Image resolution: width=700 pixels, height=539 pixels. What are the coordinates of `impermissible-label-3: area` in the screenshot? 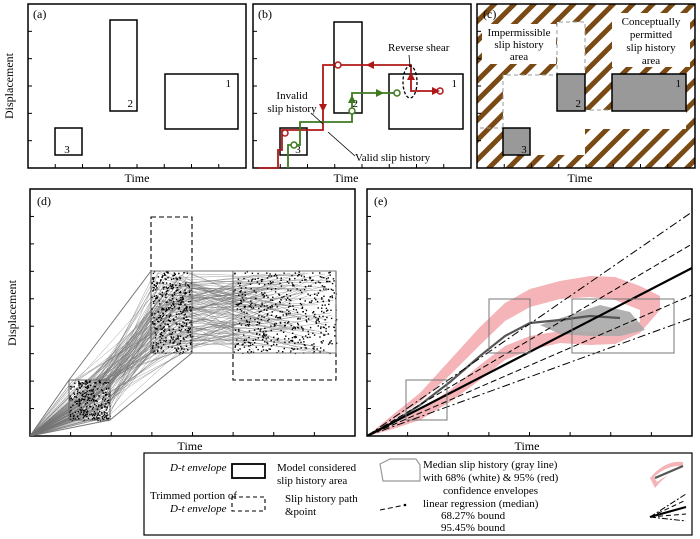 It's located at (519, 57).